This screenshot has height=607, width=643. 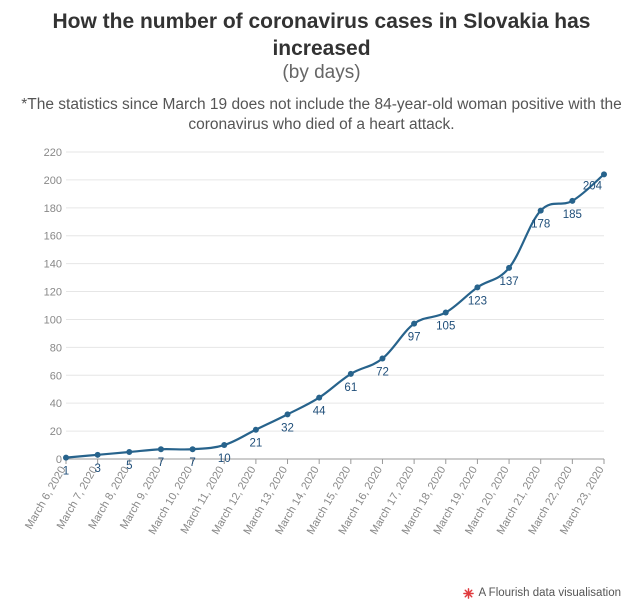 I want to click on y-tick-label: 40, so click(x=56, y=404).